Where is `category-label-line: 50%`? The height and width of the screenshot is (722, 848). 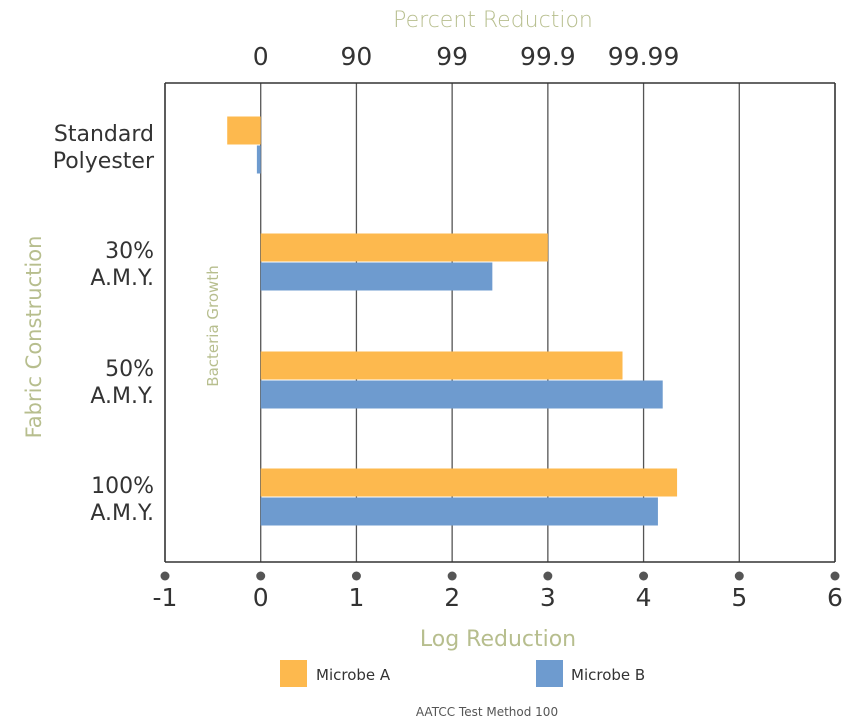 category-label-line: 50% is located at coordinates (129, 369).